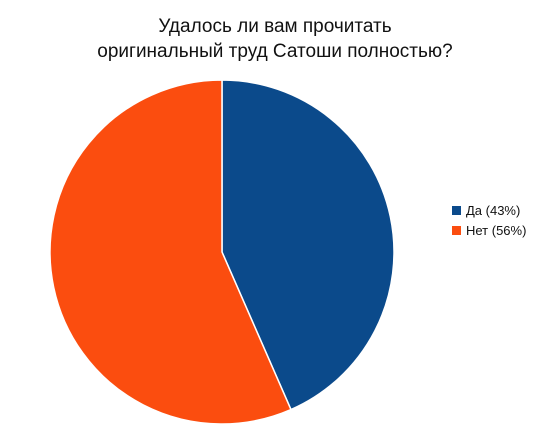  I want to click on legend-item-net: Нет (56%), so click(489, 230).